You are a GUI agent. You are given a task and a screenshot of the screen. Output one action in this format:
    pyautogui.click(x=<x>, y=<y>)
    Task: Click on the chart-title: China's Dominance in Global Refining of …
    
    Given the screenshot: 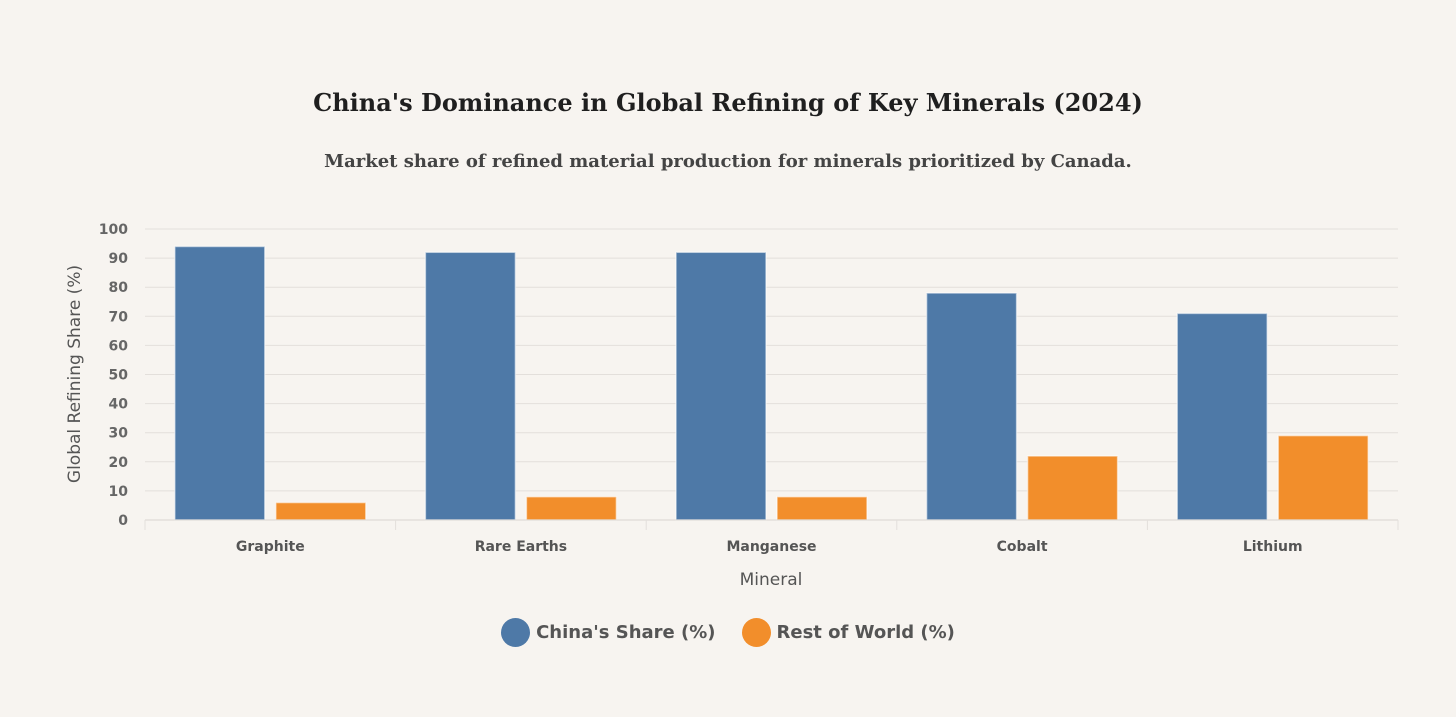 What is the action you would take?
    pyautogui.click(x=728, y=102)
    